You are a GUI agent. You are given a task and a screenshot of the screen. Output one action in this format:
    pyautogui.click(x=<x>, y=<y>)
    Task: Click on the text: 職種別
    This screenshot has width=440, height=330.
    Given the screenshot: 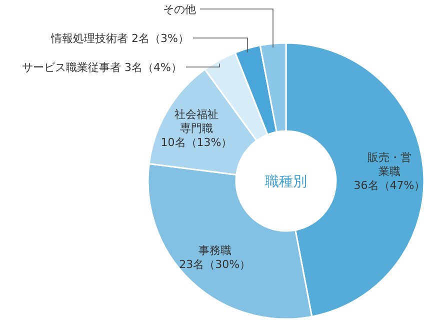 What is the action you would take?
    pyautogui.click(x=286, y=182)
    